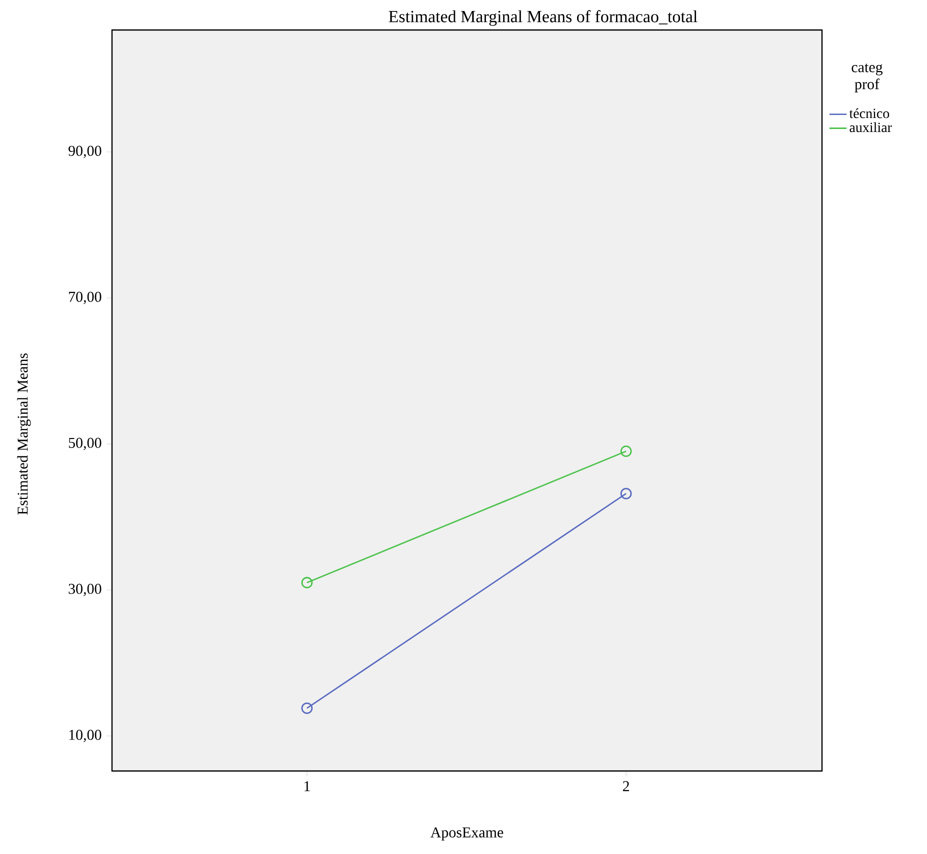 Image resolution: width=927 pixels, height=854 pixels. Describe the element at coordinates (869, 113) in the screenshot. I see `legend-label: técnico` at that location.